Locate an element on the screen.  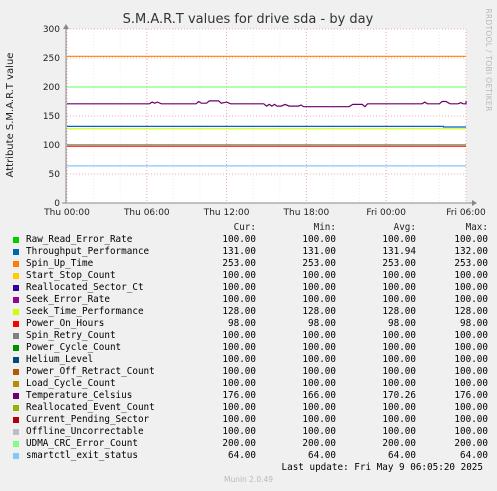
legend-header: Cur: Min: Avg: Max: is located at coordinates (253, 228).